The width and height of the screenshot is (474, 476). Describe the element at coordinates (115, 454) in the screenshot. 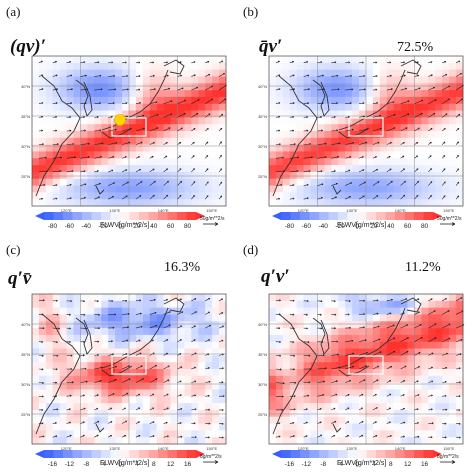

I see `colorbar-segment` at that location.